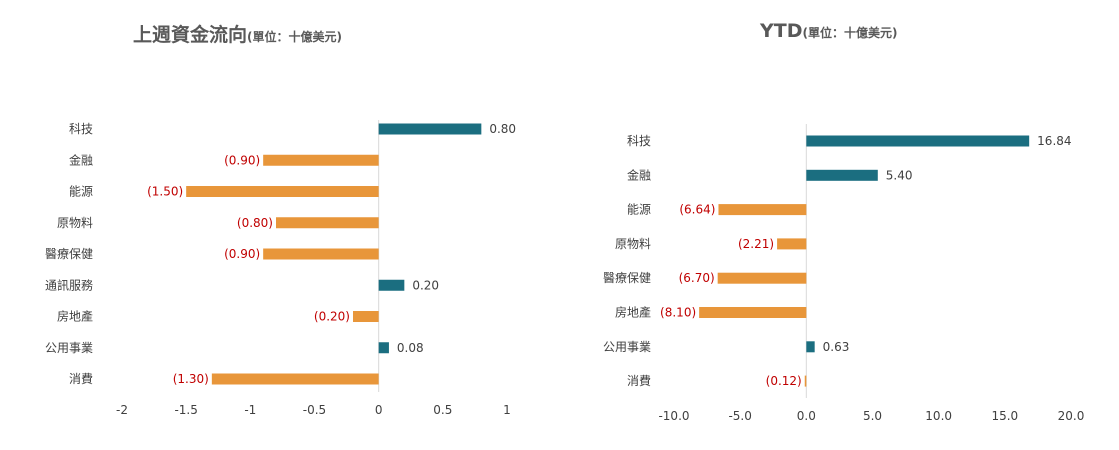  I want to click on weekly-data-label: (1.30), so click(191, 379).